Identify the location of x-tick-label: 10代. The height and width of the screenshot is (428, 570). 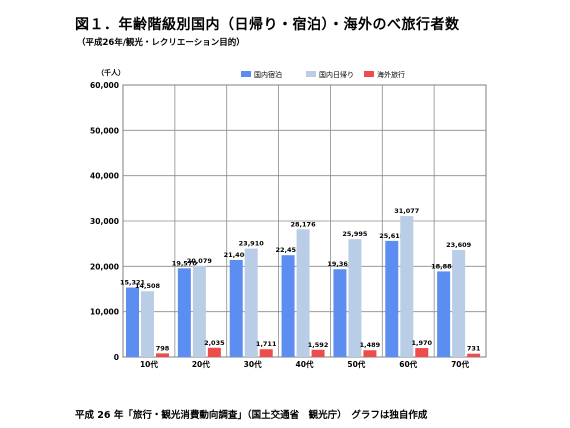
(149, 364).